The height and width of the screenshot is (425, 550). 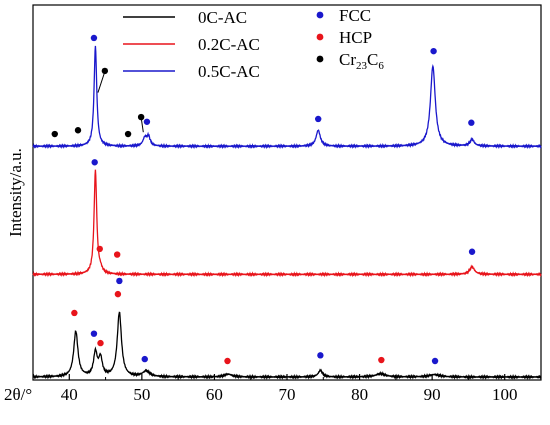 What do you see at coordinates (355, 15) in the screenshot?
I see `legend-label-fcc: FCC` at bounding box center [355, 15].